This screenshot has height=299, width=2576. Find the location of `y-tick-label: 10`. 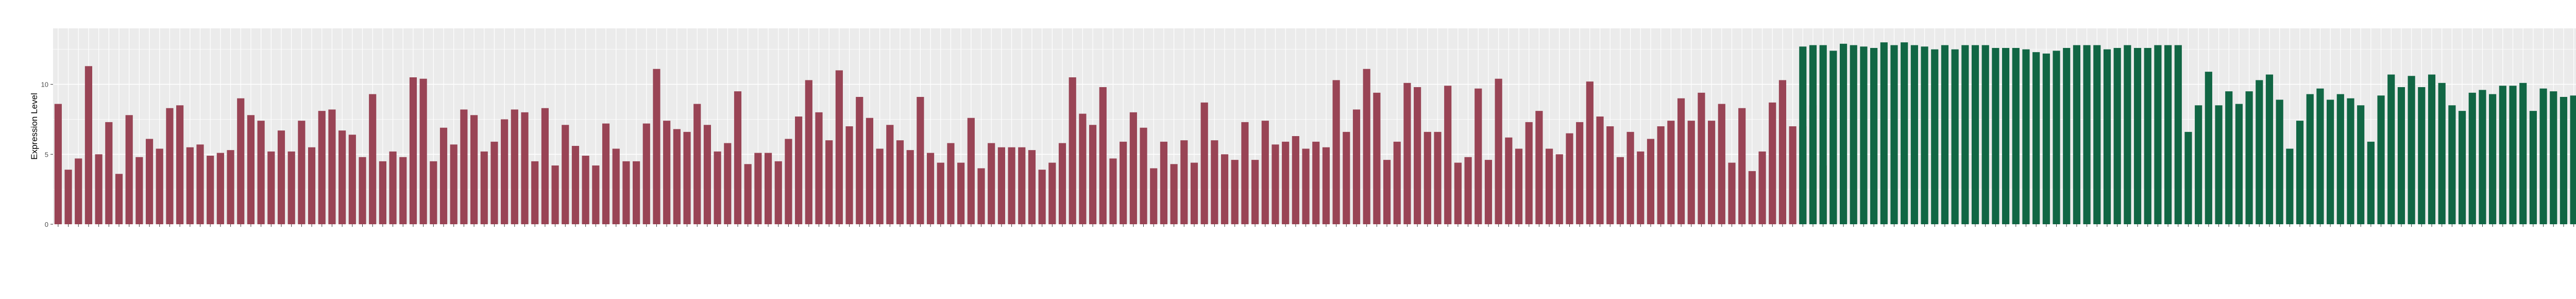

y-tick-label: 10 is located at coordinates (44, 85).